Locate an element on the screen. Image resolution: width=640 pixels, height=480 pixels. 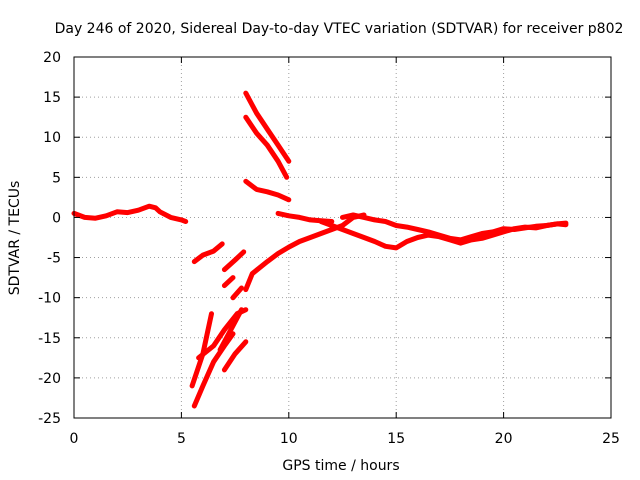
y-tick-label: -15 is located at coordinates (49, 339).